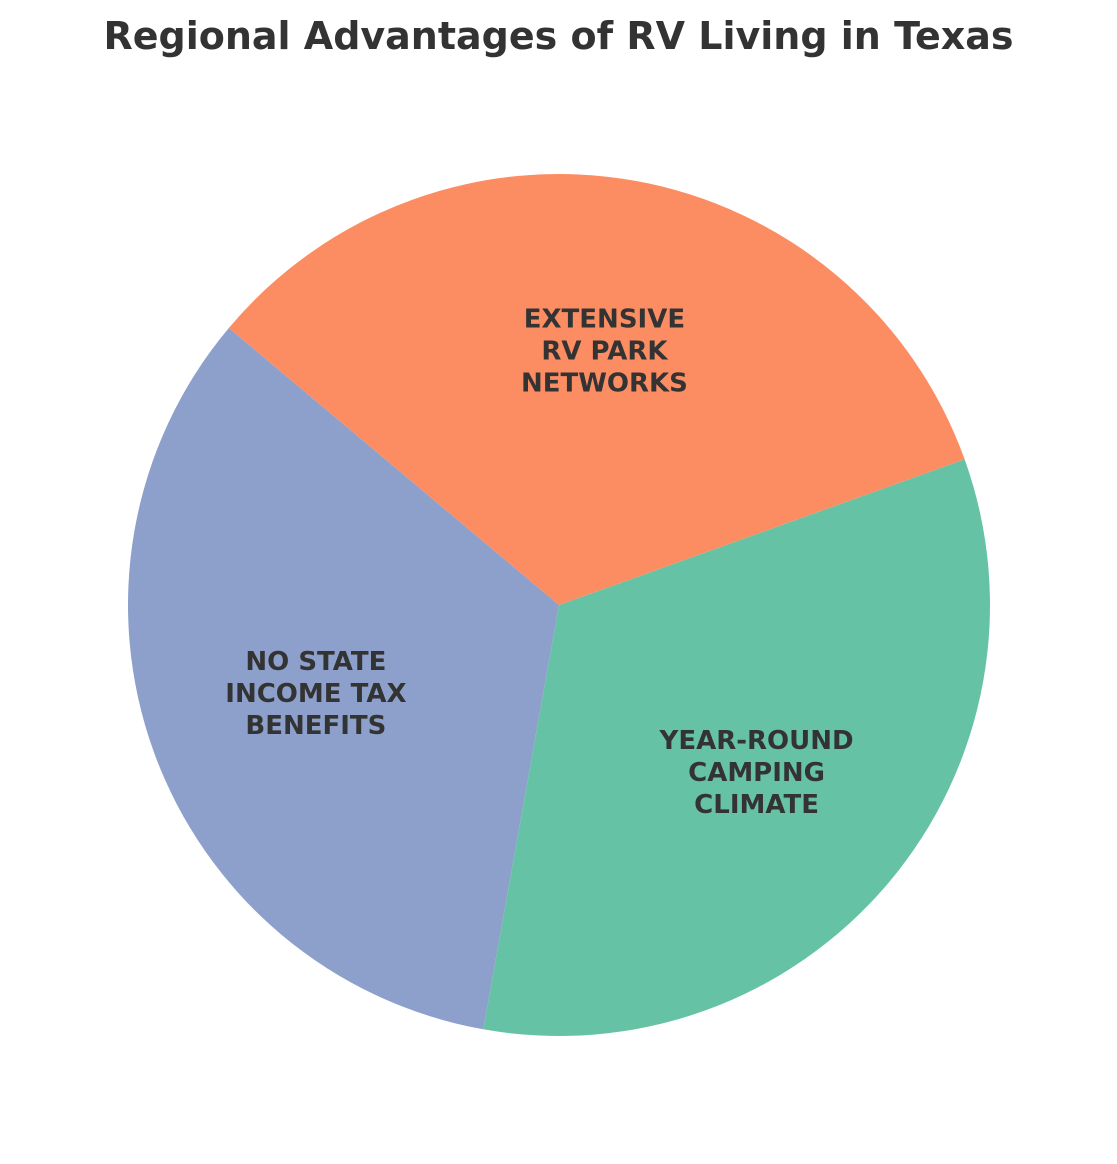 Image resolution: width=1117 pixels, height=1164 pixels. What do you see at coordinates (604, 351) in the screenshot?
I see `slice-label: EXTENSIVE RV PARK NETWORKS` at bounding box center [604, 351].